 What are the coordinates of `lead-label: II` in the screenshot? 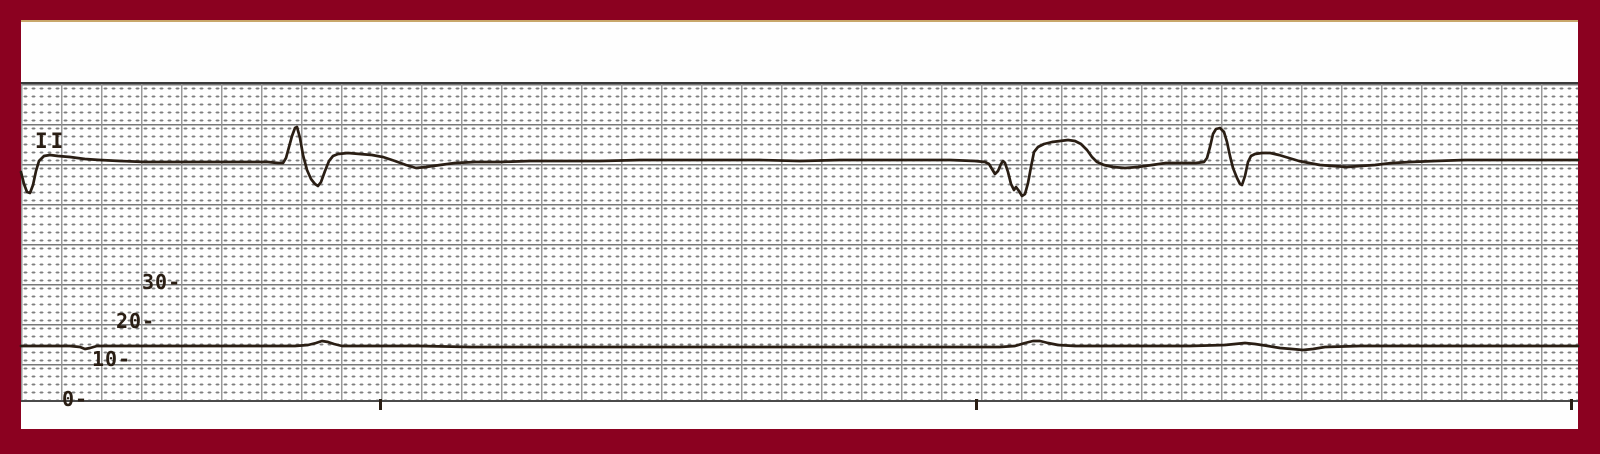 It's located at (51, 141).